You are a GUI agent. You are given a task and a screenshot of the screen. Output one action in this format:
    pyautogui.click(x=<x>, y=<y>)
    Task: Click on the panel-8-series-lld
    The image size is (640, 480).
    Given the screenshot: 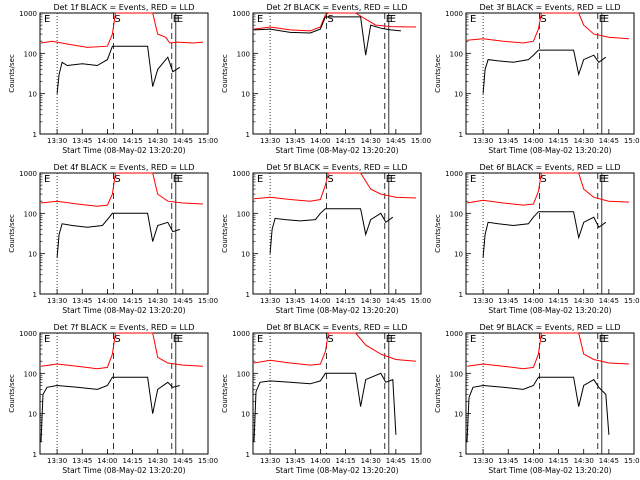 What is the action you would take?
    pyautogui.click(x=335, y=349)
    